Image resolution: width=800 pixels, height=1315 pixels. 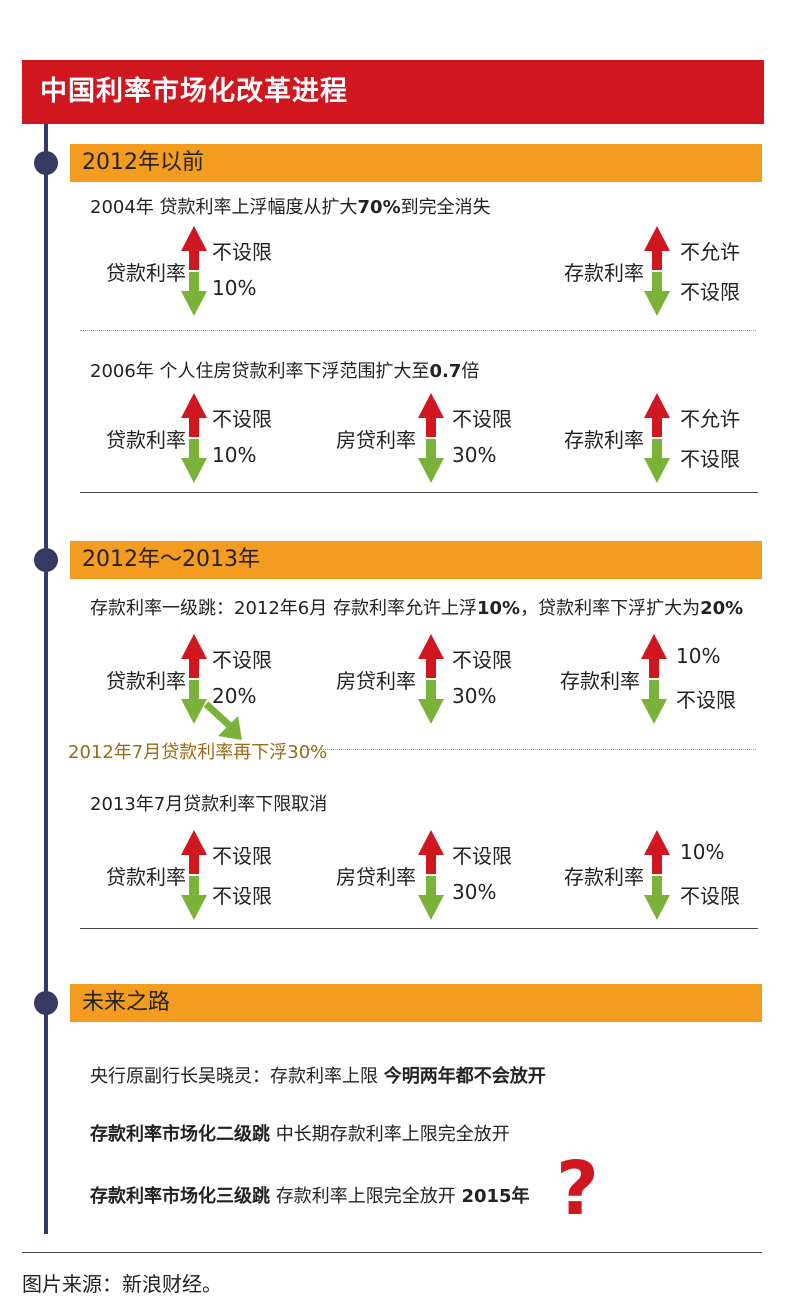 What do you see at coordinates (198, 752) in the screenshot?
I see `note-2012-july: 2012年7月贷款利率再下浮30%` at bounding box center [198, 752].